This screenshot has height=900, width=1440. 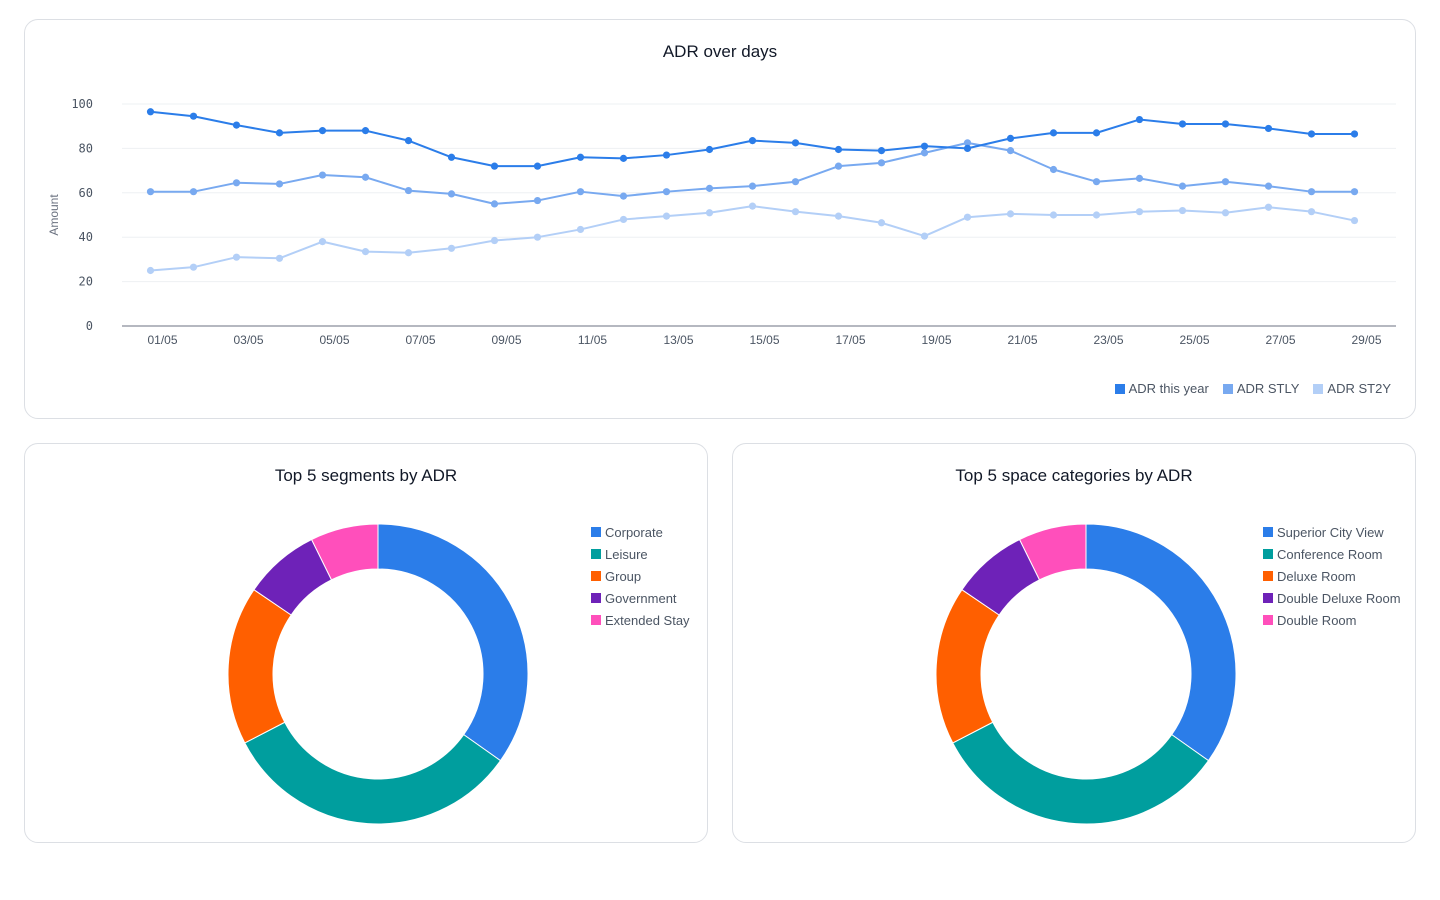 I want to click on slice-group, so click(x=259, y=666).